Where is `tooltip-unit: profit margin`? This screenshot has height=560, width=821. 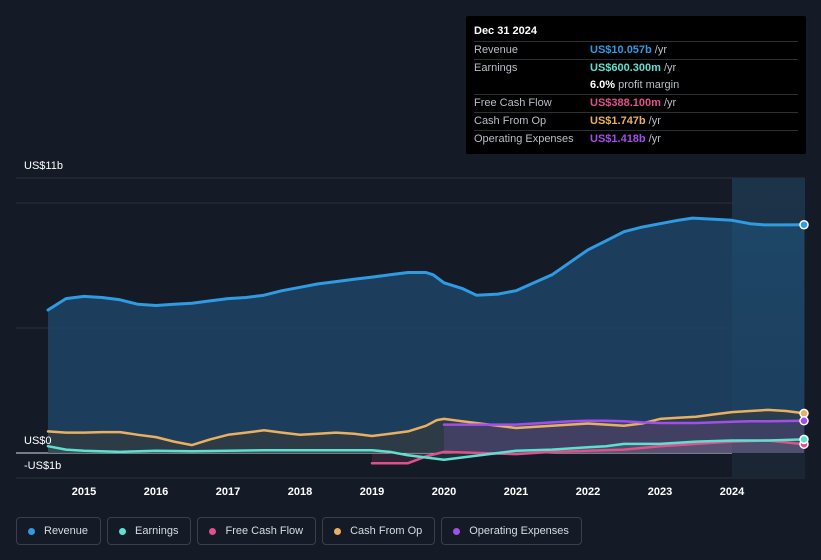
tooltip-unit: profit margin is located at coordinates (649, 85).